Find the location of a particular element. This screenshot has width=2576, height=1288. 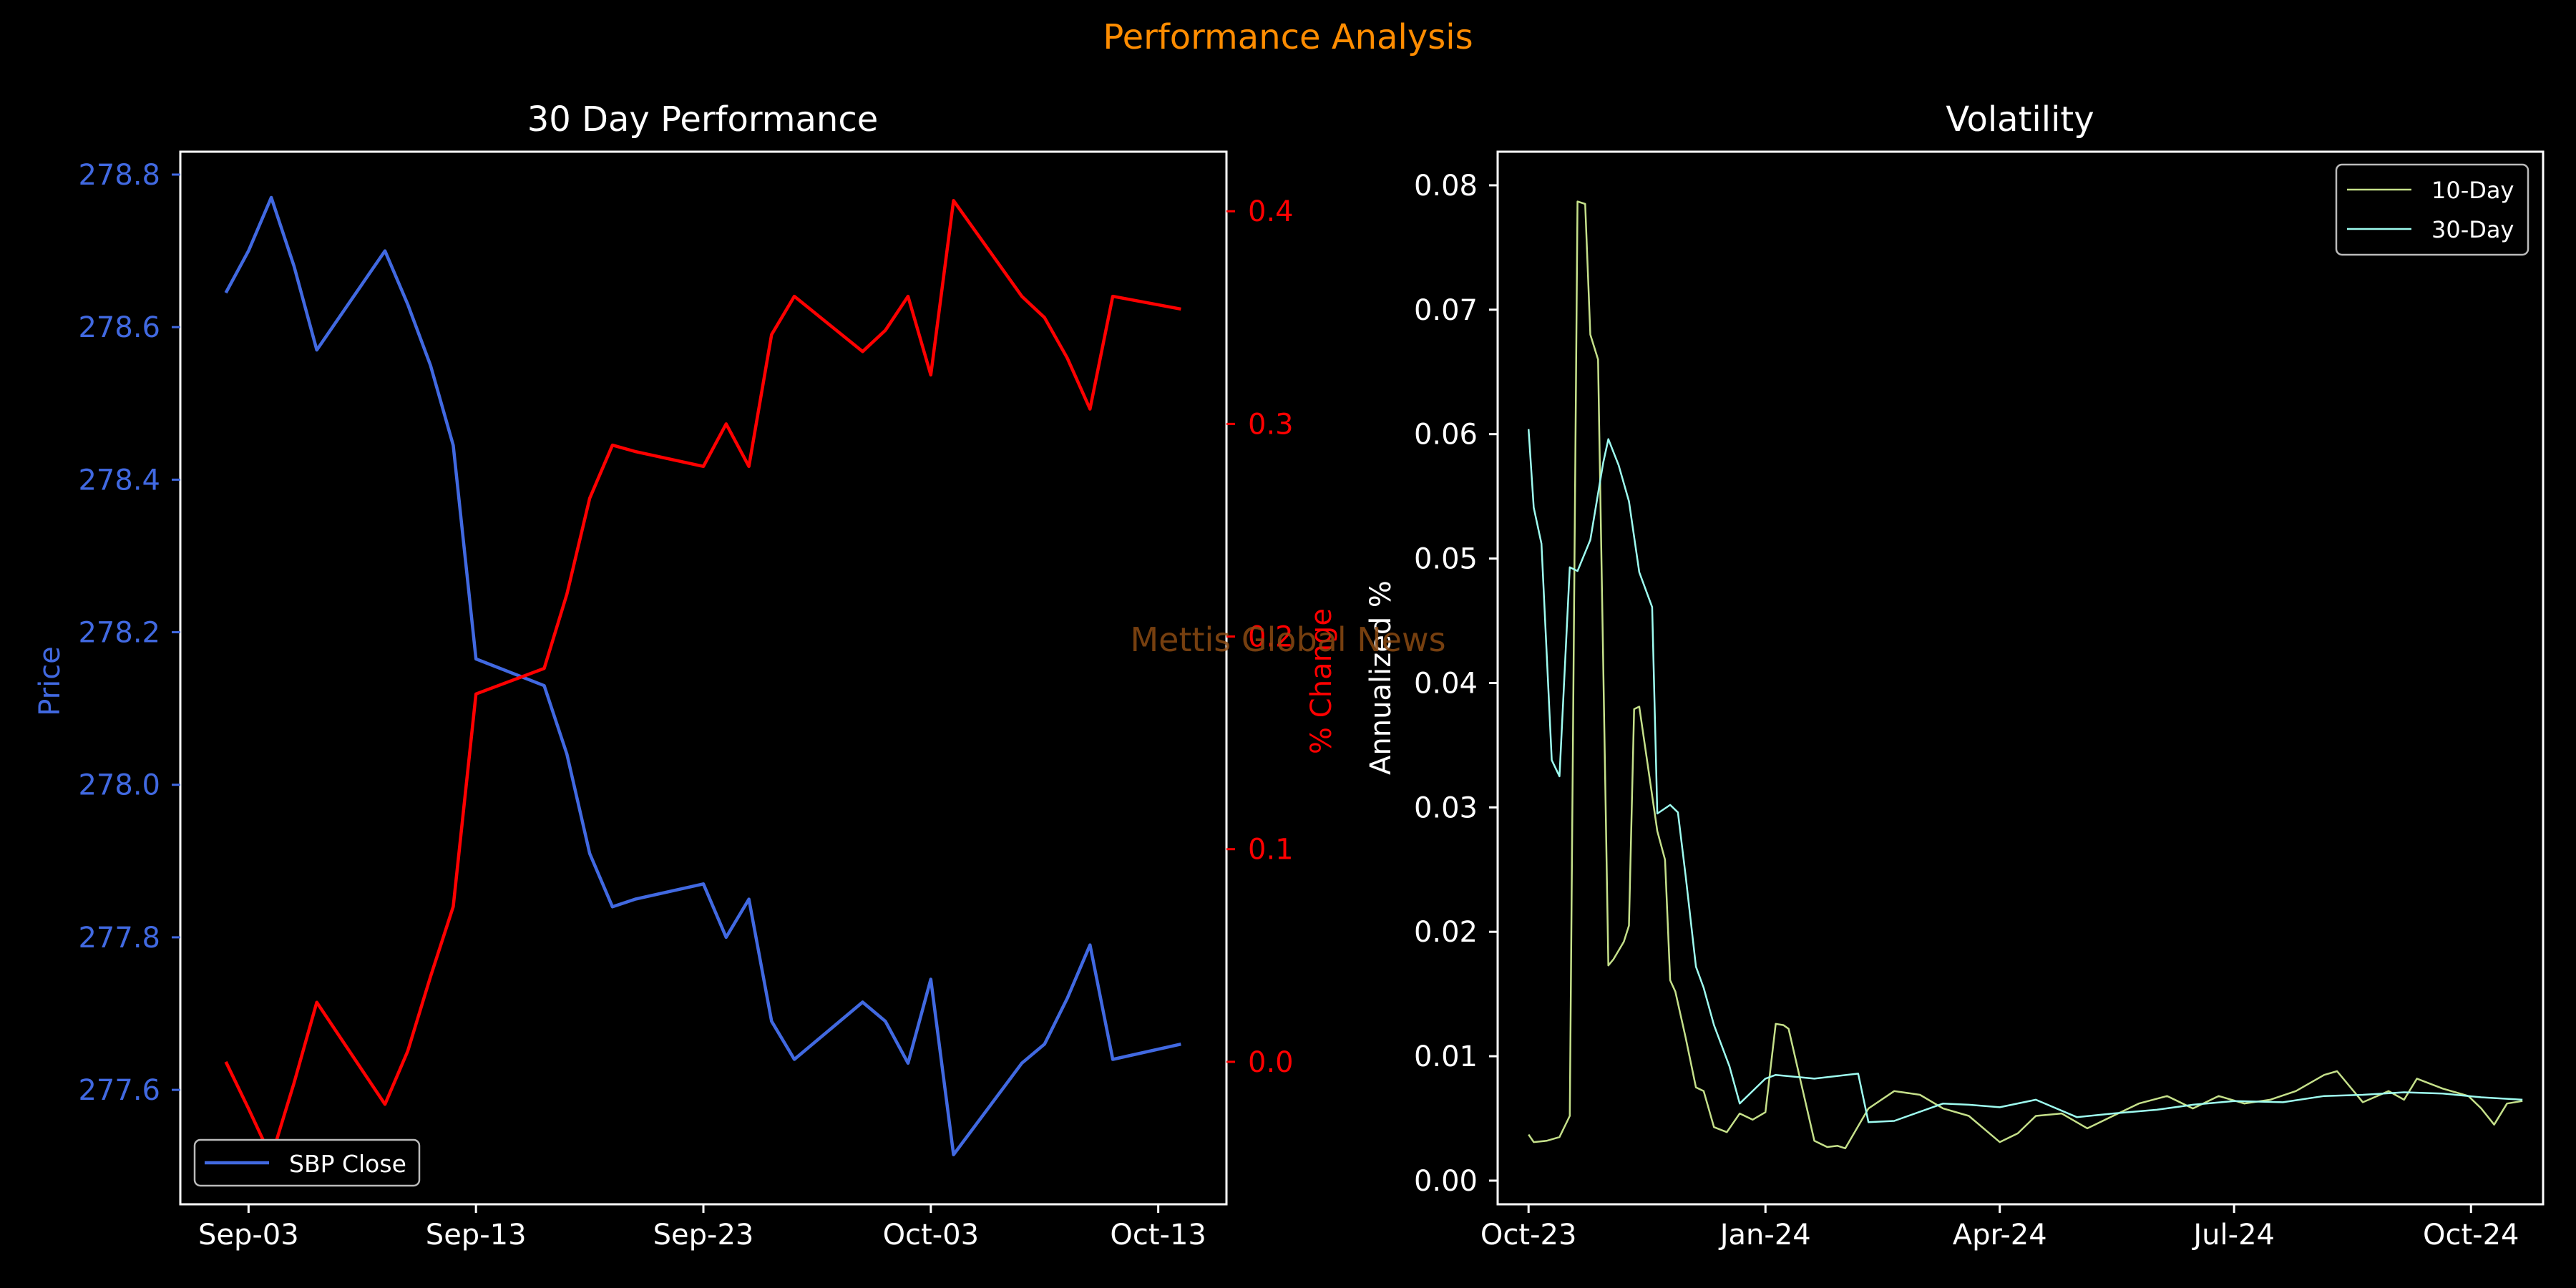

left-chart-title: 30 Day Performance is located at coordinates (703, 119).